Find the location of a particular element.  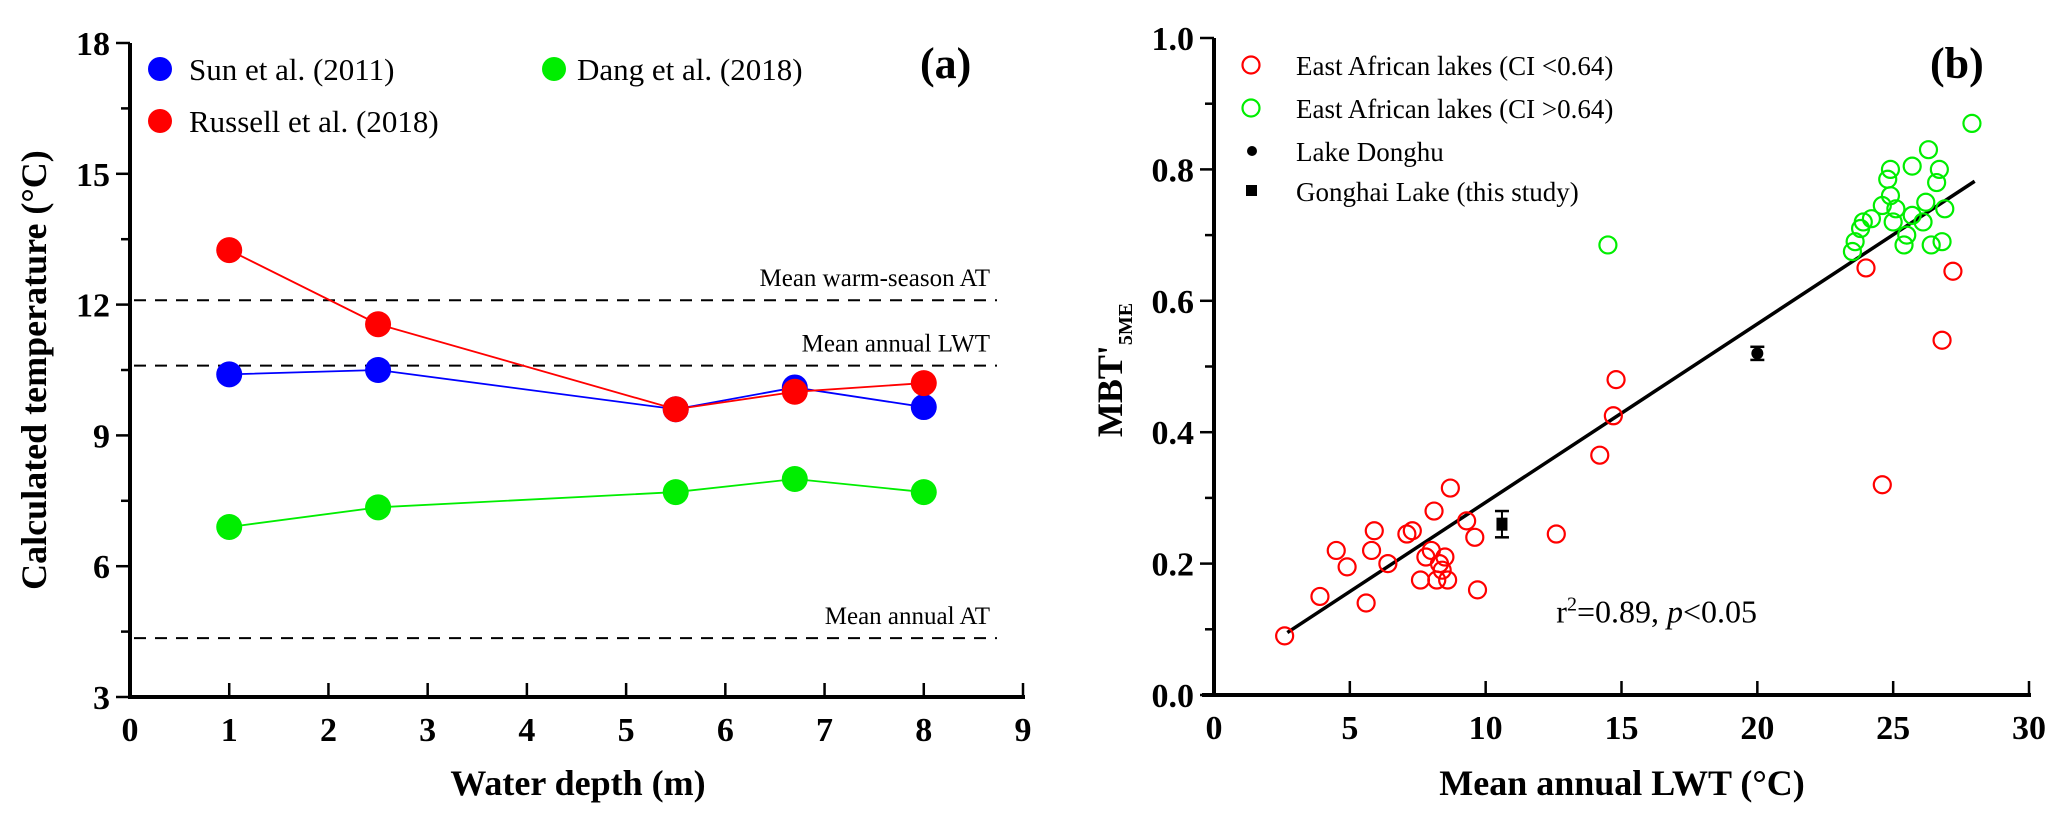

x-tick-label: 15 is located at coordinates (1622, 728).